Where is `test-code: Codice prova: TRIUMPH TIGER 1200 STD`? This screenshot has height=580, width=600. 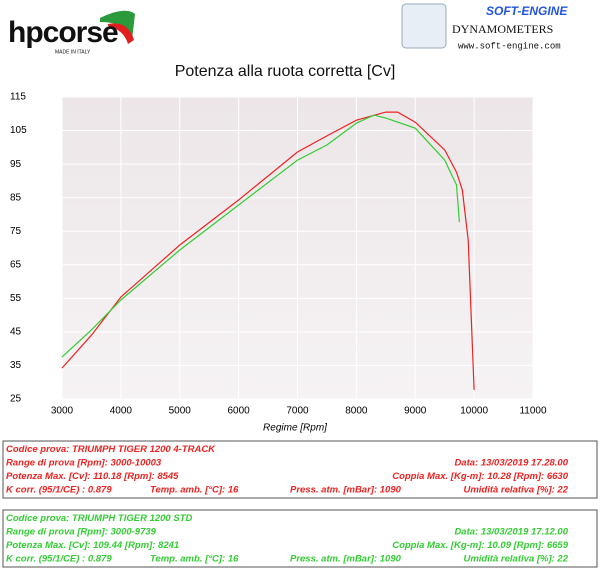 test-code: Codice prova: TRIUMPH TIGER 1200 STD is located at coordinates (99, 518).